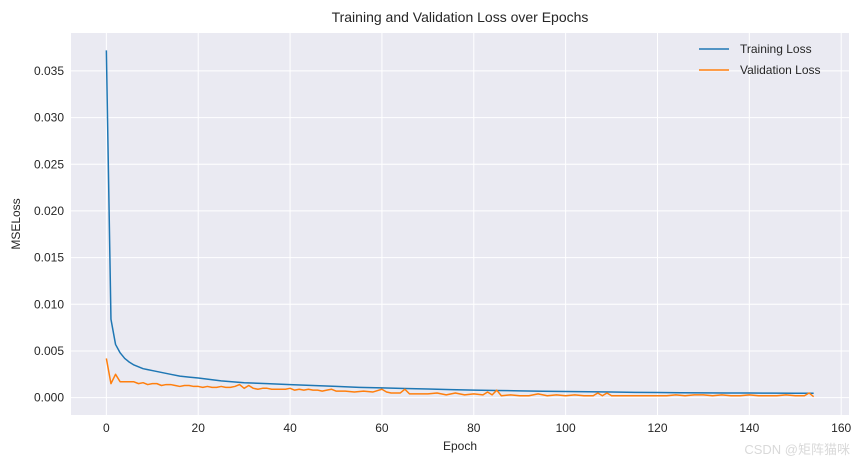  Describe the element at coordinates (776, 49) in the screenshot. I see `legend-label-training-loss: Training Loss` at that location.